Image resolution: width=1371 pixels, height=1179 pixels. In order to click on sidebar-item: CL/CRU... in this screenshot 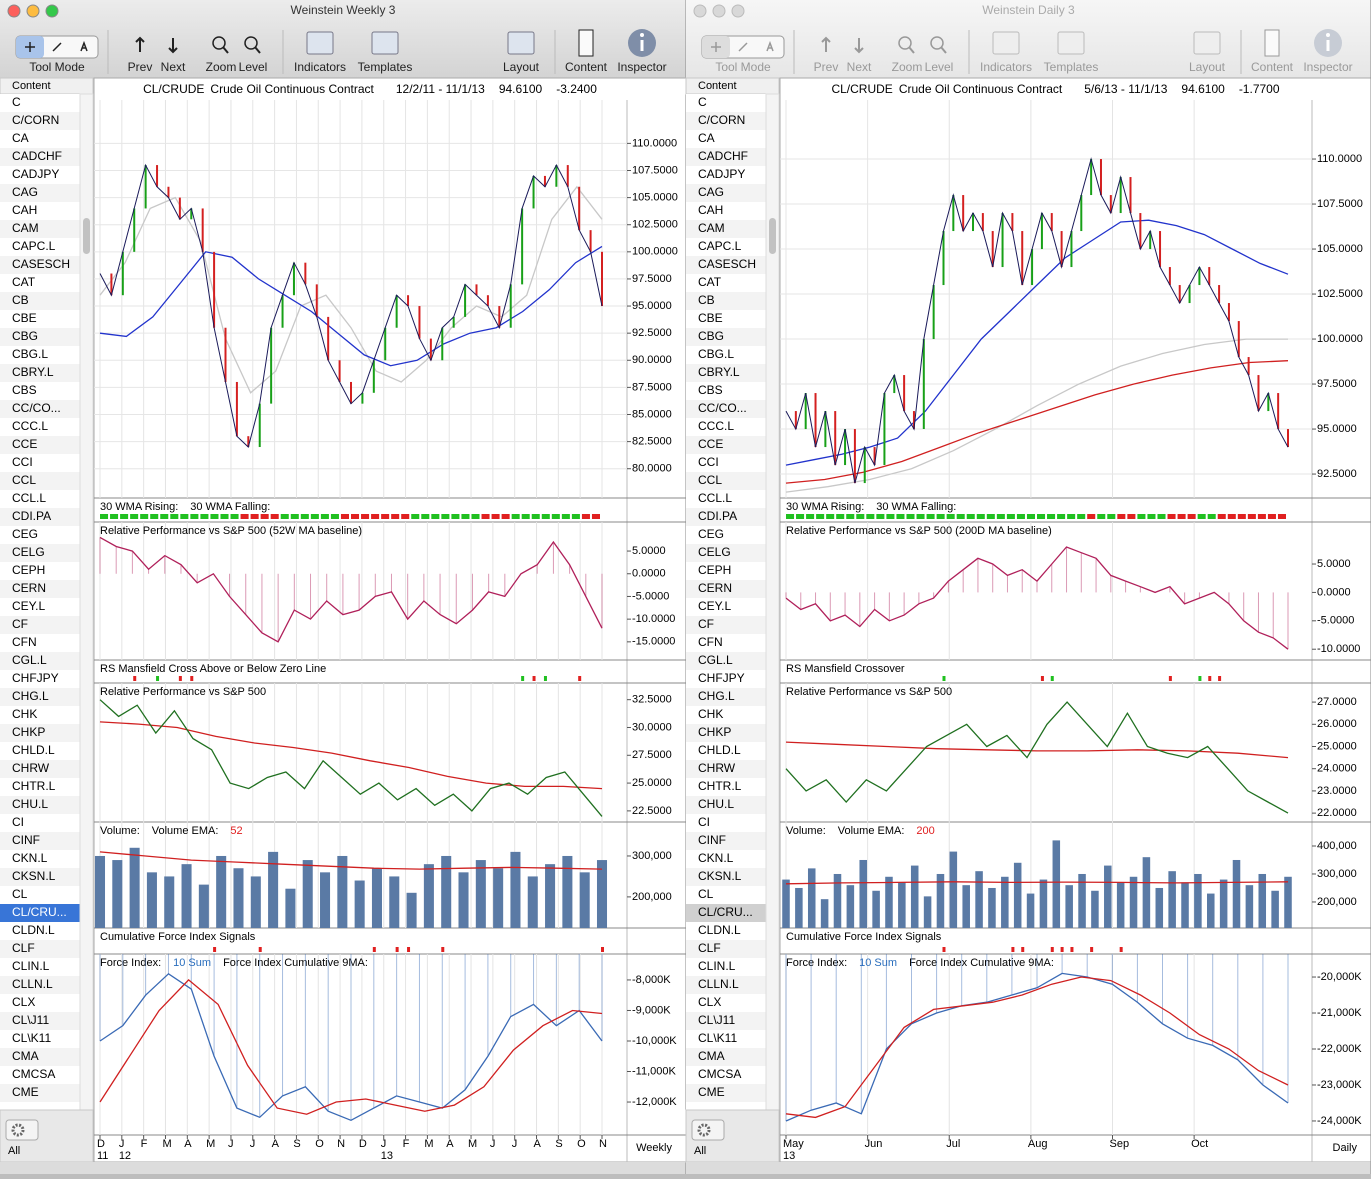, I will do `click(39, 912)`.